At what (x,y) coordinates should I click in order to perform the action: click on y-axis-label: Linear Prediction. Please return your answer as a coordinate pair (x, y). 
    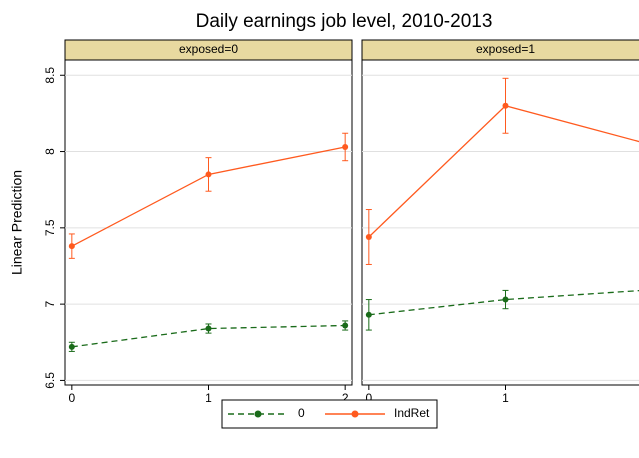
    Looking at the image, I should click on (17, 222).